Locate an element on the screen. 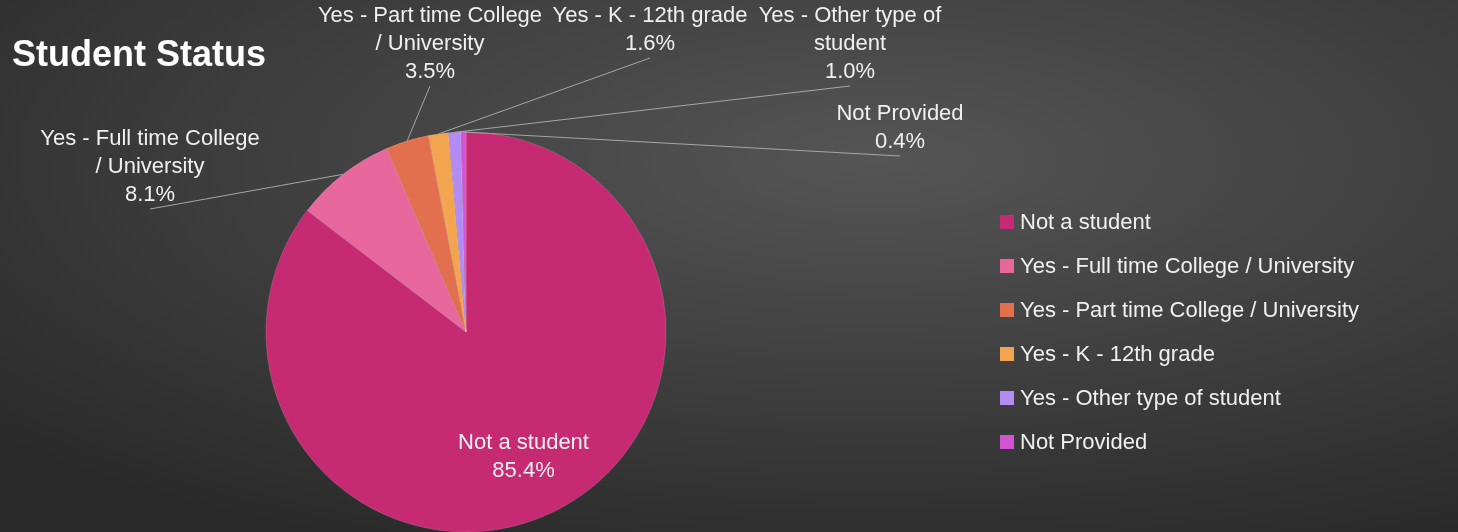 This screenshot has height=532, width=1458. slice-label: Yes - Part time College / University is located at coordinates (430, 28).